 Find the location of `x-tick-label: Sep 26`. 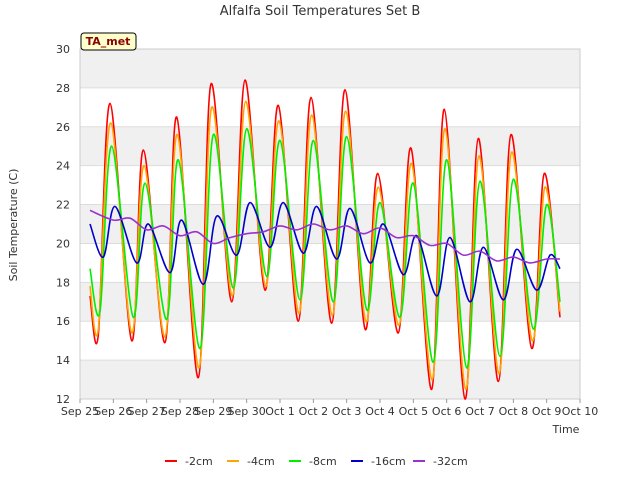

x-tick-label: Sep 26 is located at coordinates (113, 411).